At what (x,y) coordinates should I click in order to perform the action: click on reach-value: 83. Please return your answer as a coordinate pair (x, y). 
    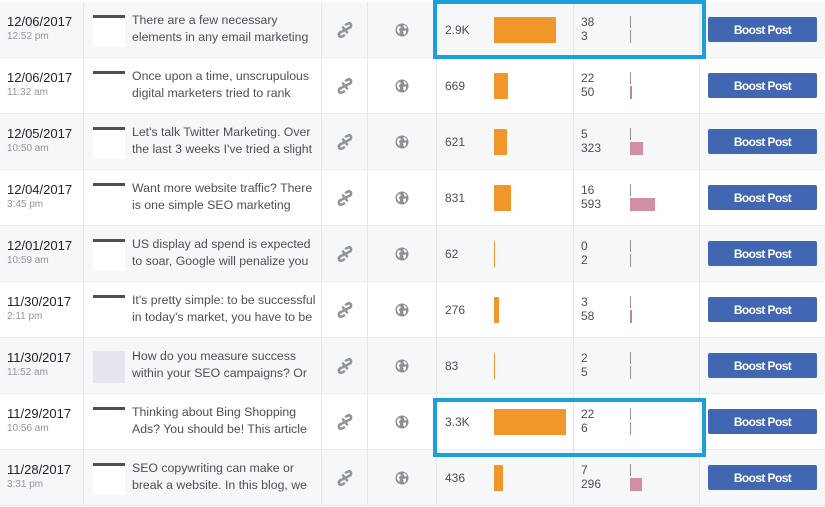
    Looking at the image, I should click on (452, 366).